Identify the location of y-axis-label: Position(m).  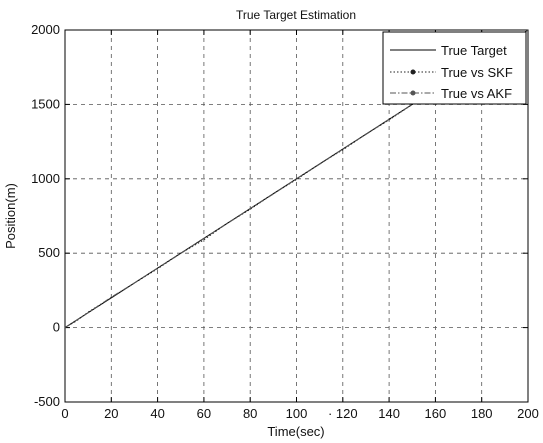
(10, 216).